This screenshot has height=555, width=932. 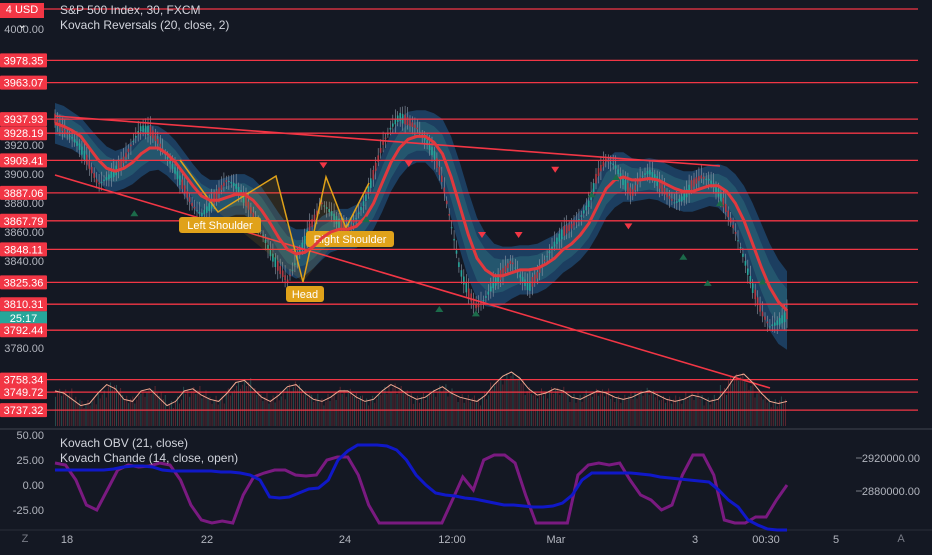 I want to click on chevron-down-icon: ⌄, so click(x=22, y=25).